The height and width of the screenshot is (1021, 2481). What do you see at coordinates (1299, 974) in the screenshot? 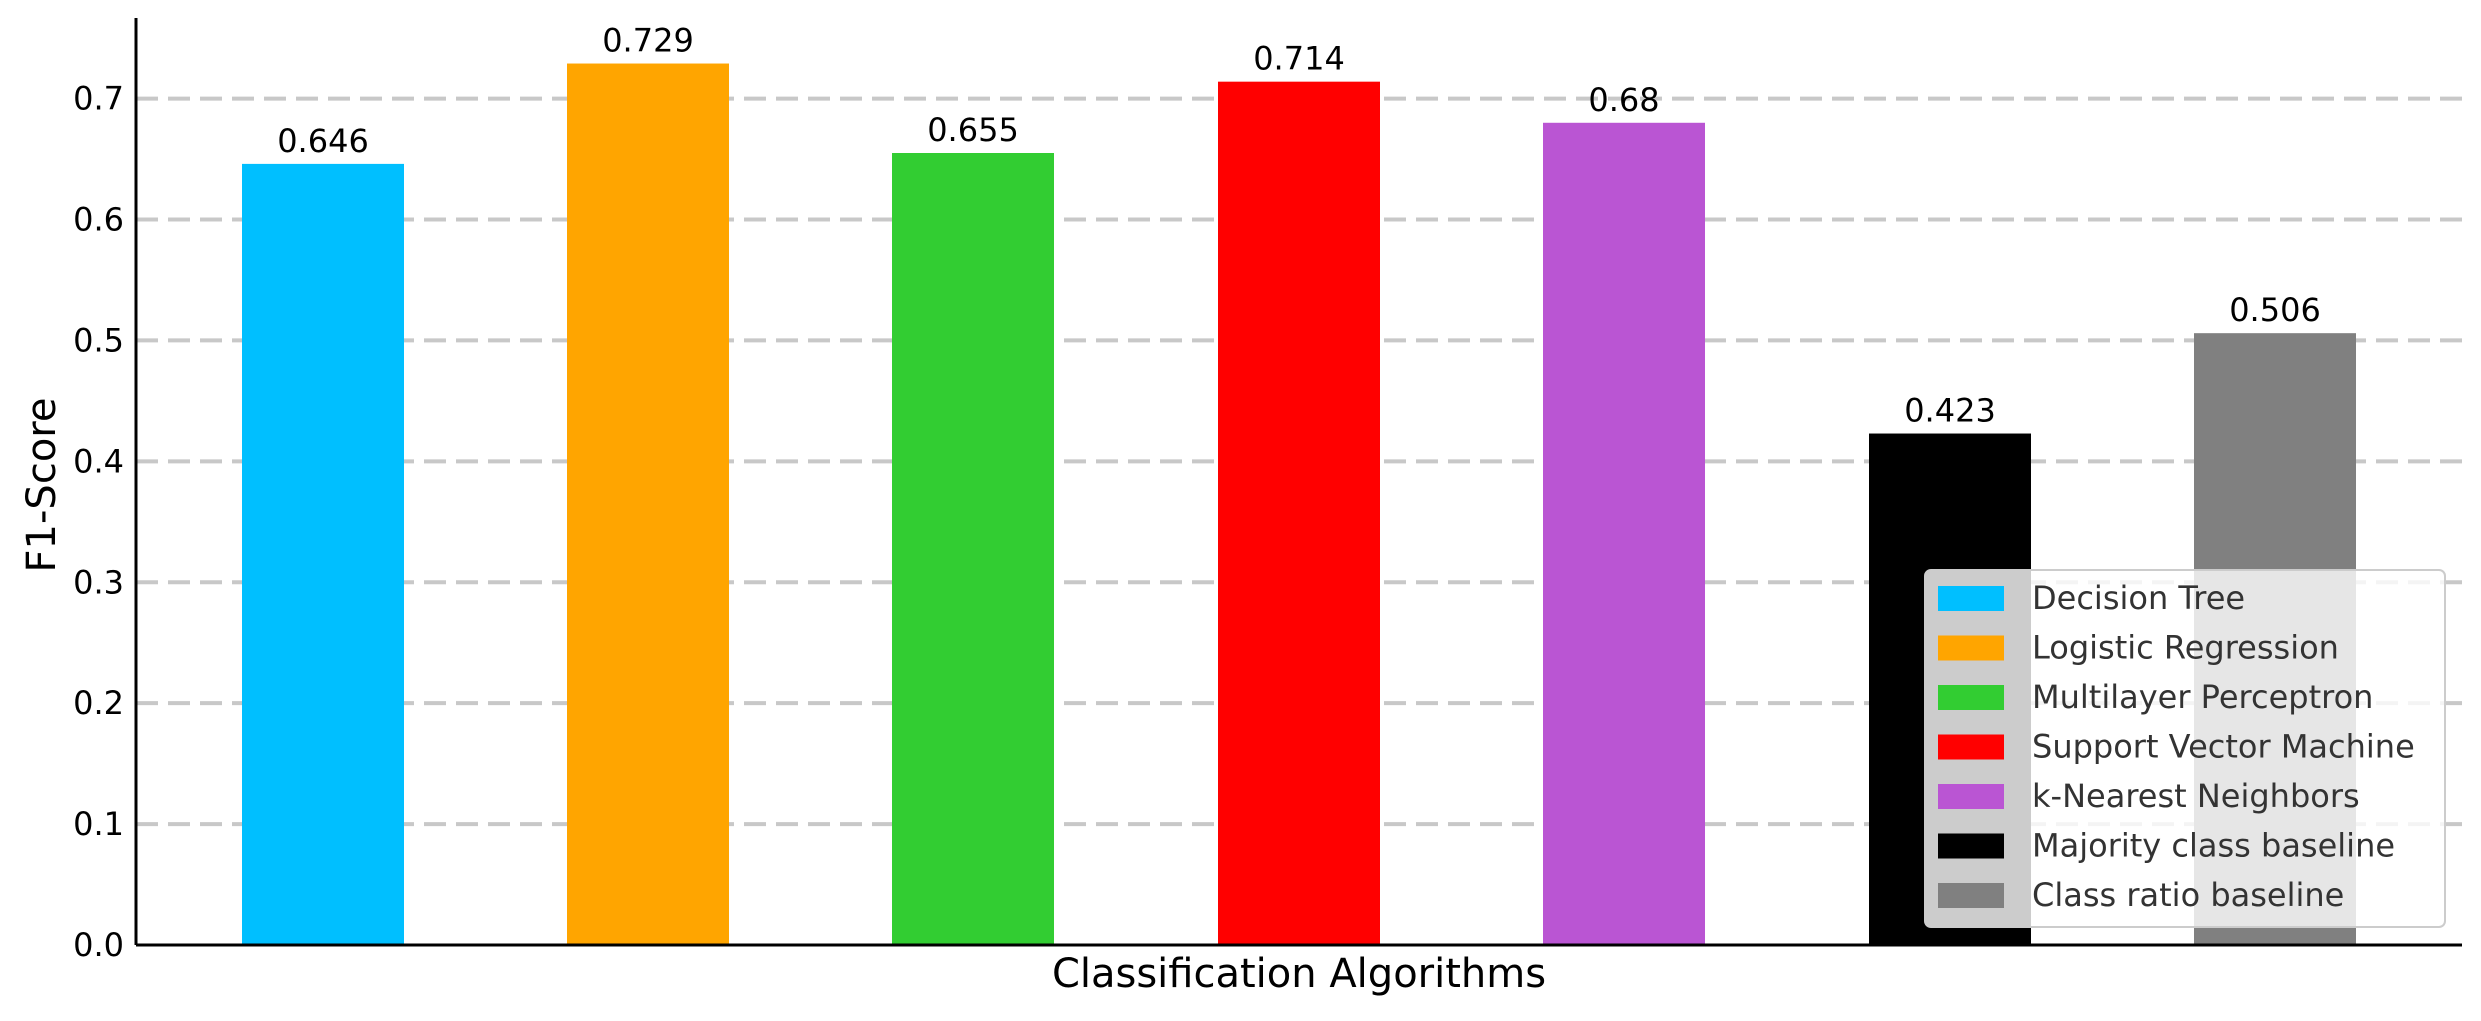
I see `x-axis-title: Classification Algorithms` at bounding box center [1299, 974].